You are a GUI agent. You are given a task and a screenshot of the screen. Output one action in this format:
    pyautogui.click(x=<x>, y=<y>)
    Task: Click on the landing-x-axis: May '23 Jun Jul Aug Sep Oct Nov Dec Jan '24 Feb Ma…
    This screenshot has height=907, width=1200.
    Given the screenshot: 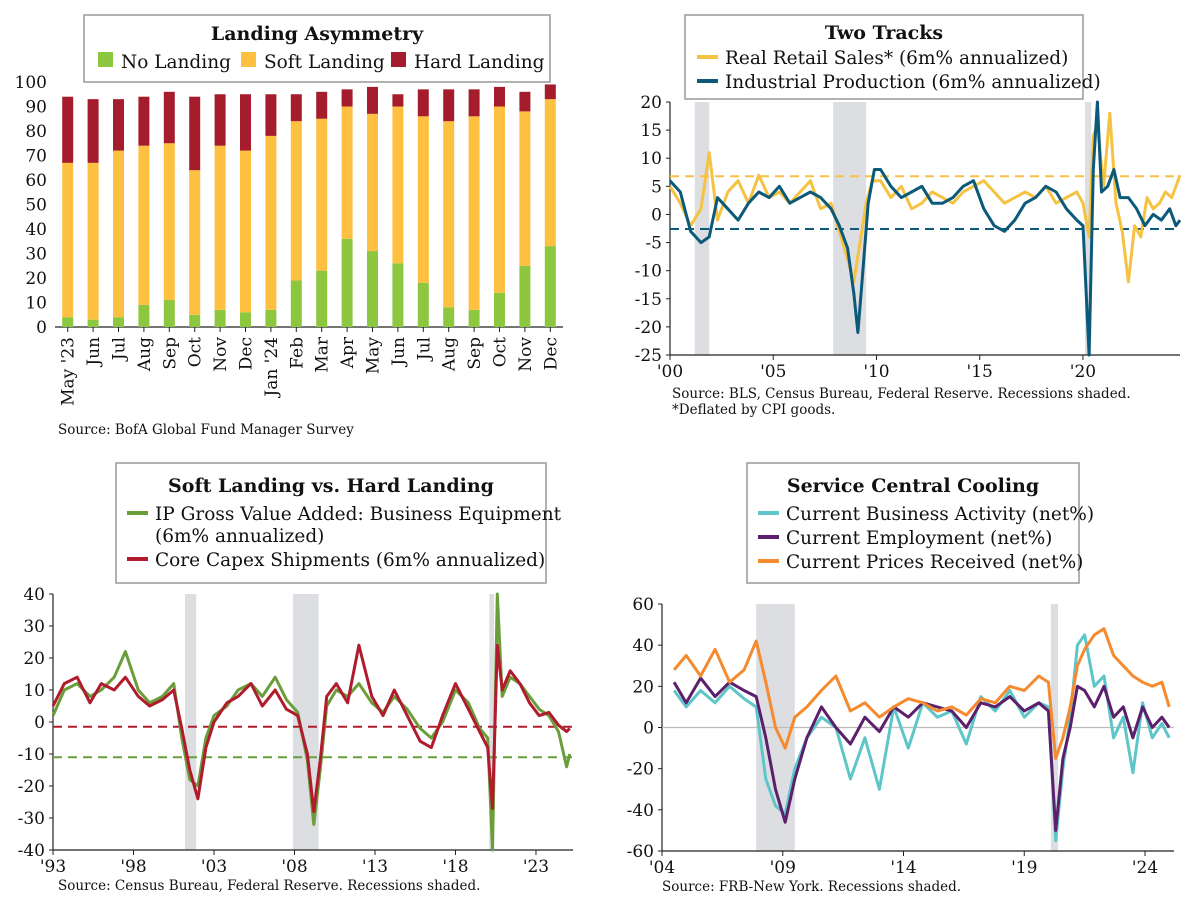 What is the action you would take?
    pyautogui.click(x=310, y=366)
    